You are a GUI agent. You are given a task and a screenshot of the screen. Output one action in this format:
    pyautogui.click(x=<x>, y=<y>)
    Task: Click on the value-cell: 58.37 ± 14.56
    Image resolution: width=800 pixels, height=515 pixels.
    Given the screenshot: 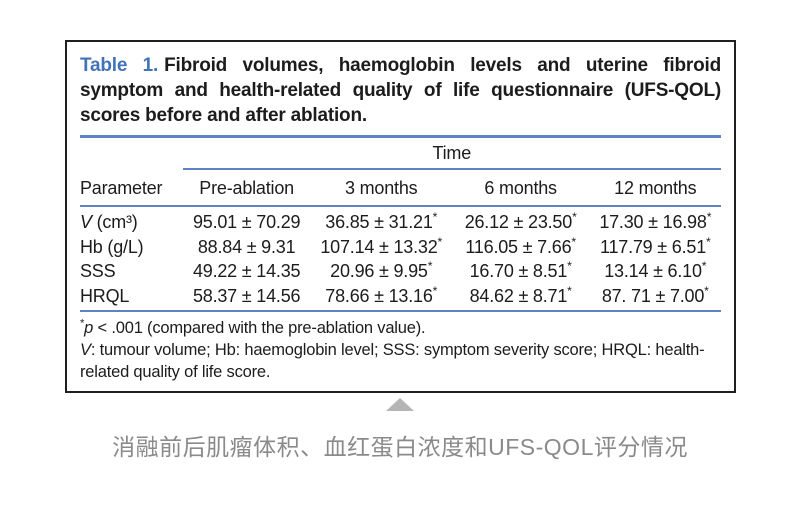 What is the action you would take?
    pyautogui.click(x=246, y=297)
    